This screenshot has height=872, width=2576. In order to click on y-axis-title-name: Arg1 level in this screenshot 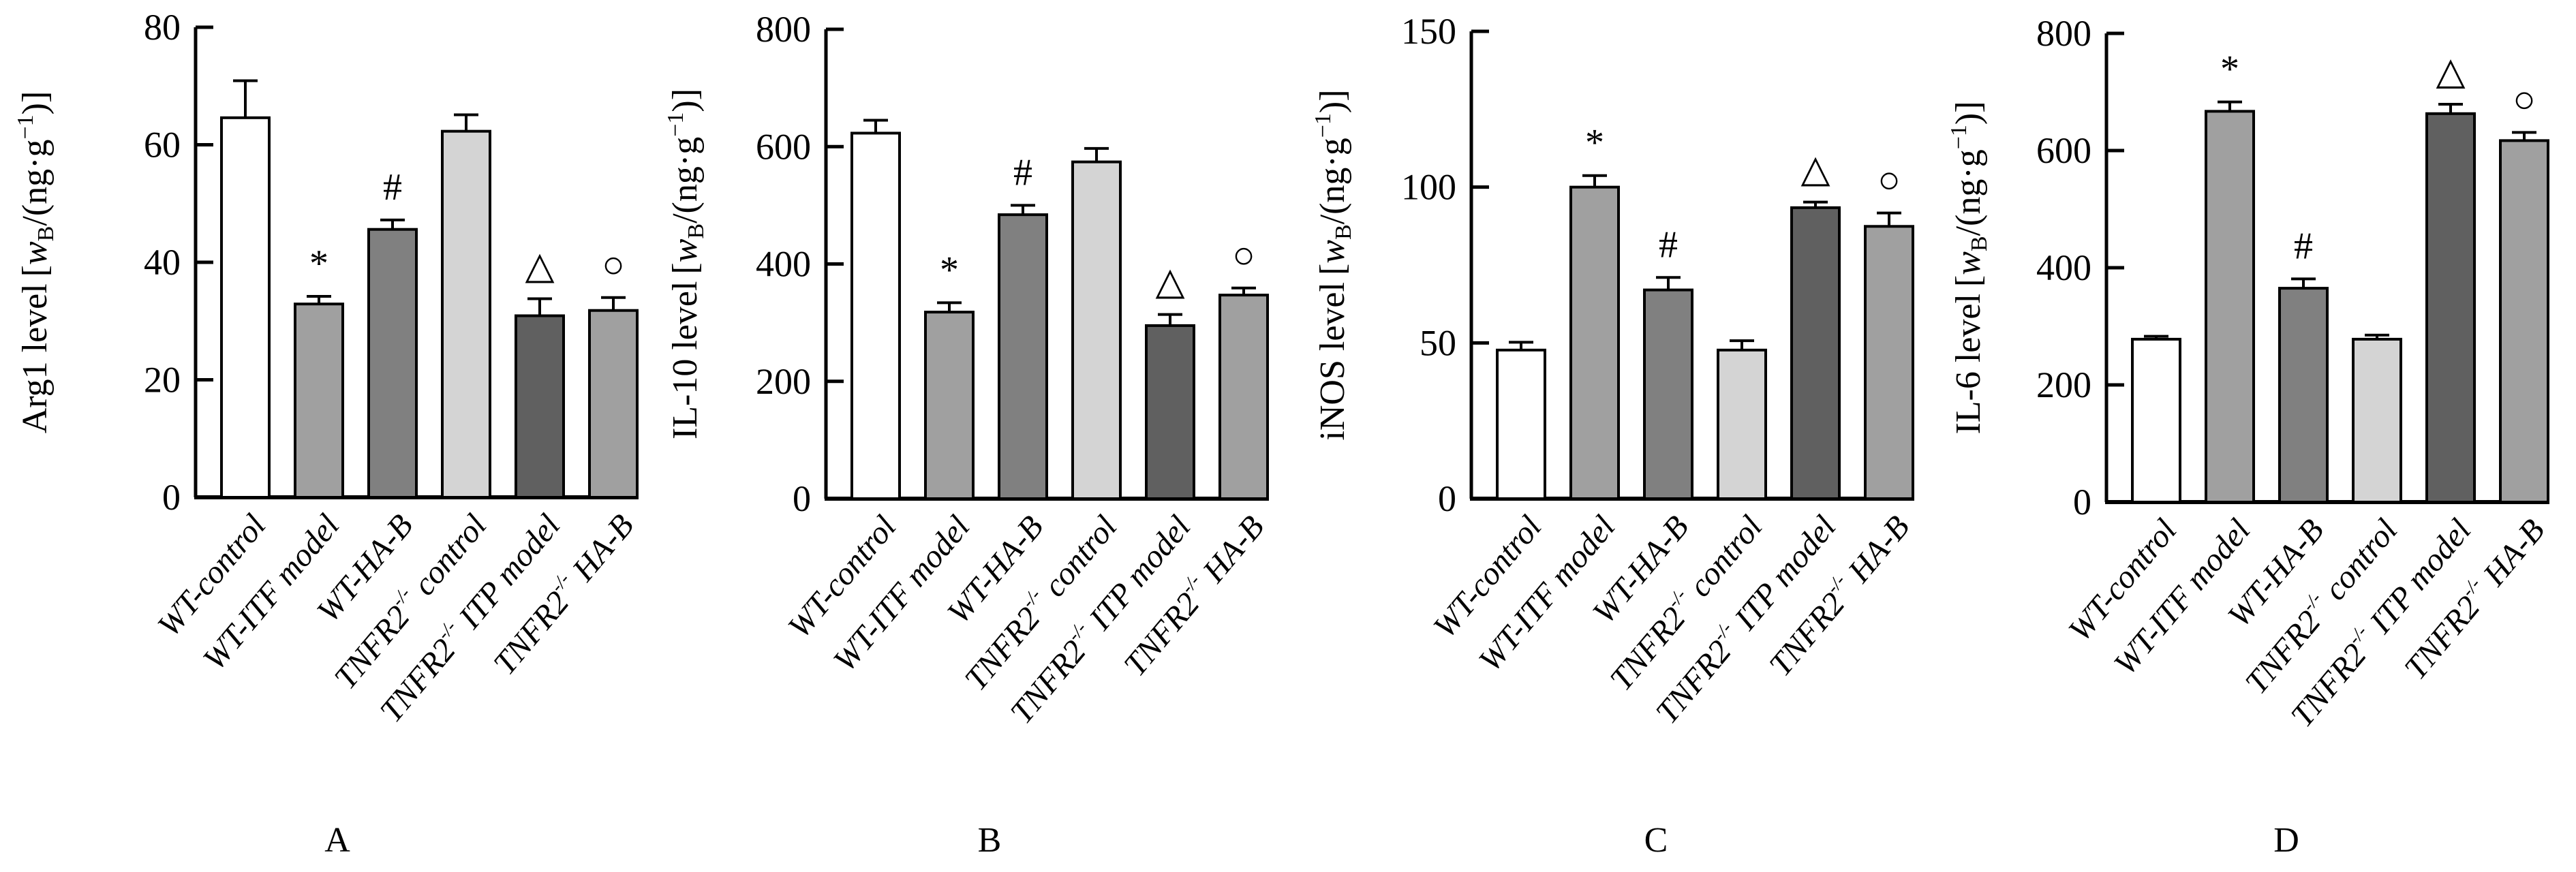, I will do `click(35, 358)`.